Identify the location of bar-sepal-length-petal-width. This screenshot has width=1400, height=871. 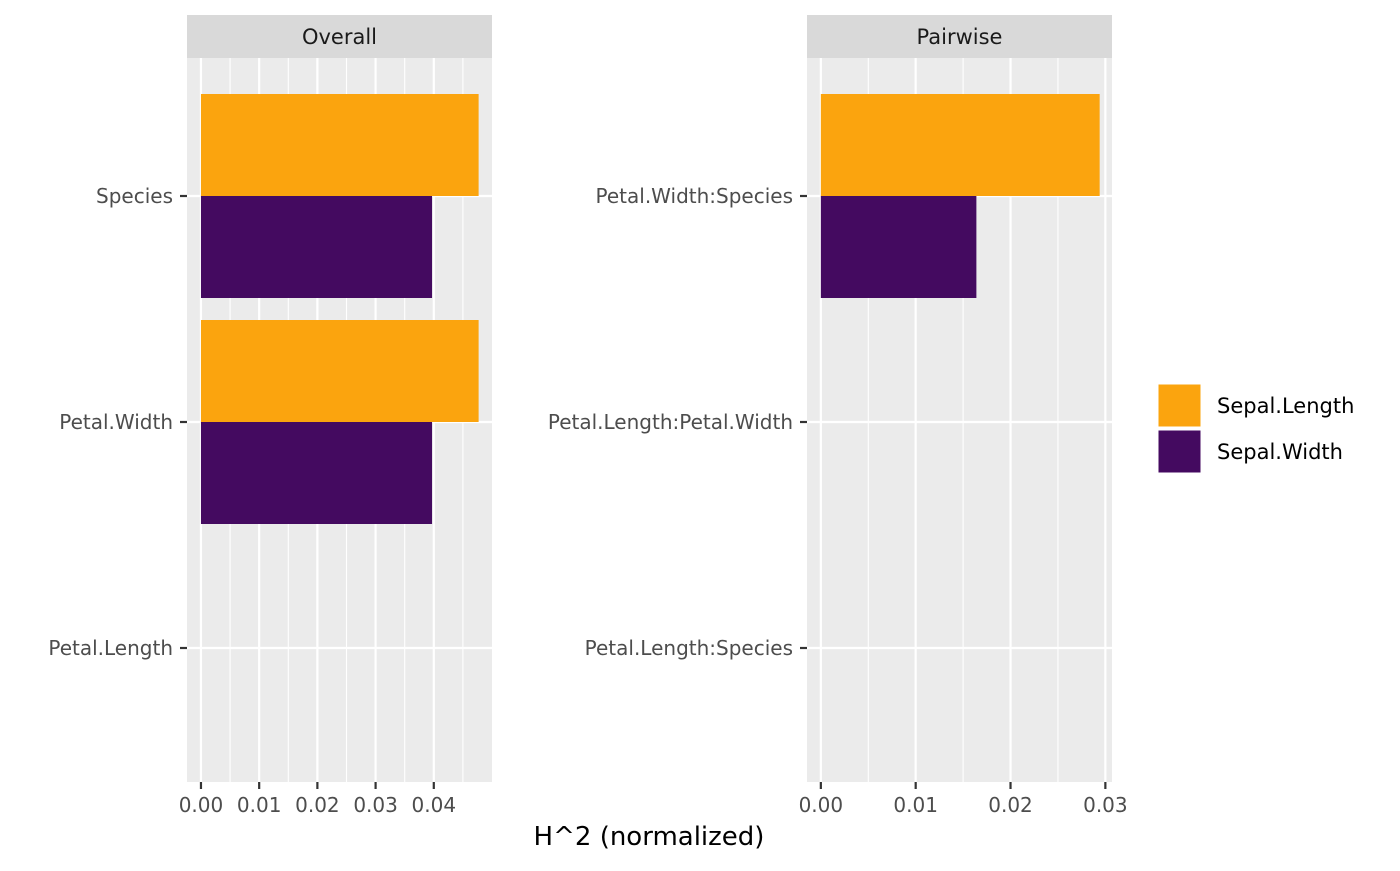
(339, 371).